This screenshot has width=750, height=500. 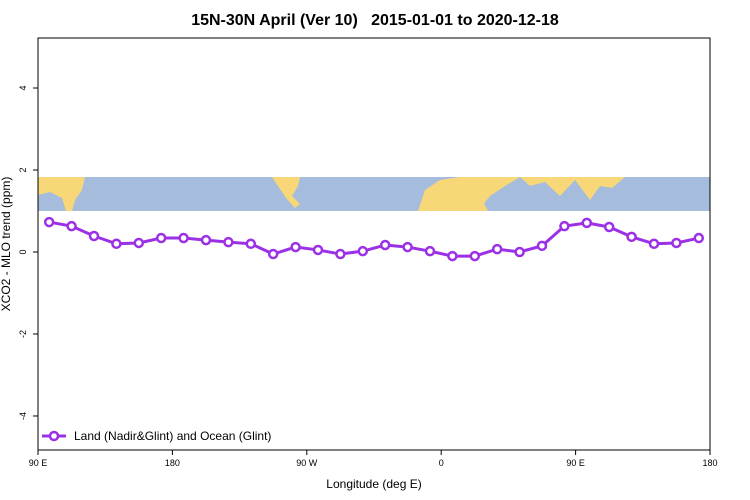 I want to click on x-axis-label: Longitude (deg E), so click(x=373, y=484).